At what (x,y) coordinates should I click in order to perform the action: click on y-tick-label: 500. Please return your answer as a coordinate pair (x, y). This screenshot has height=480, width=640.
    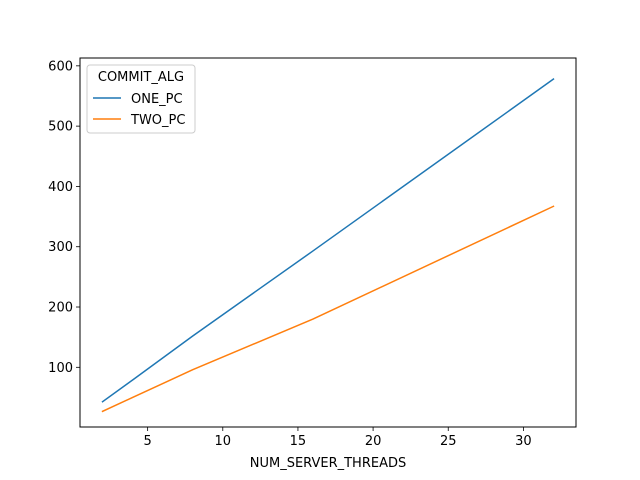
    Looking at the image, I should click on (60, 127).